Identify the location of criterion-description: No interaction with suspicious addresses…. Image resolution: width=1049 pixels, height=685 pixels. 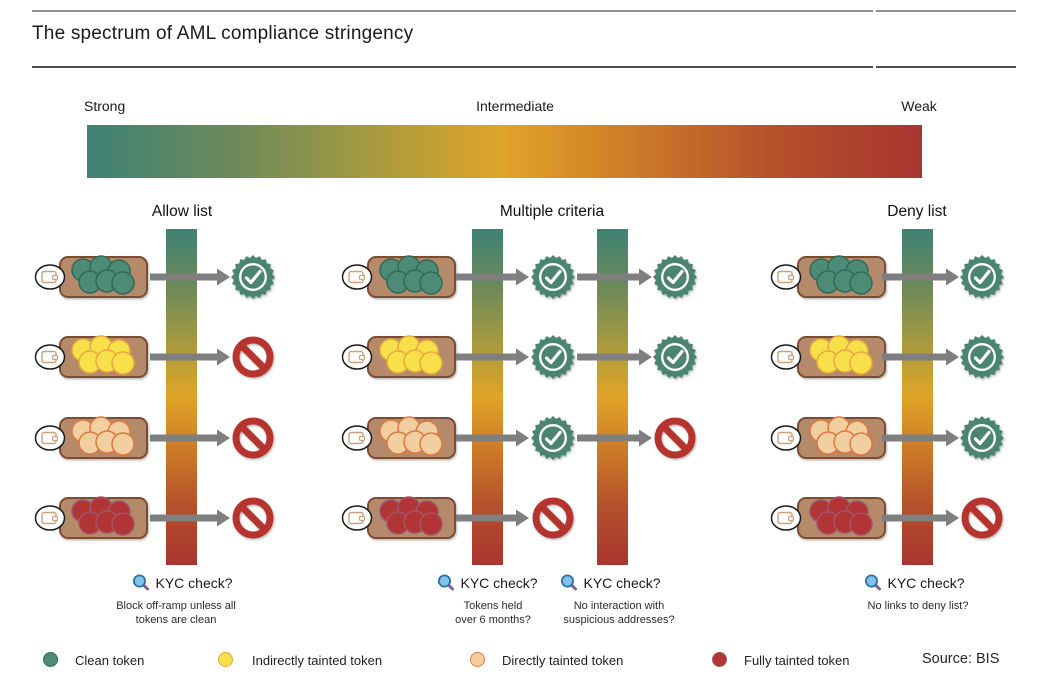
(619, 613).